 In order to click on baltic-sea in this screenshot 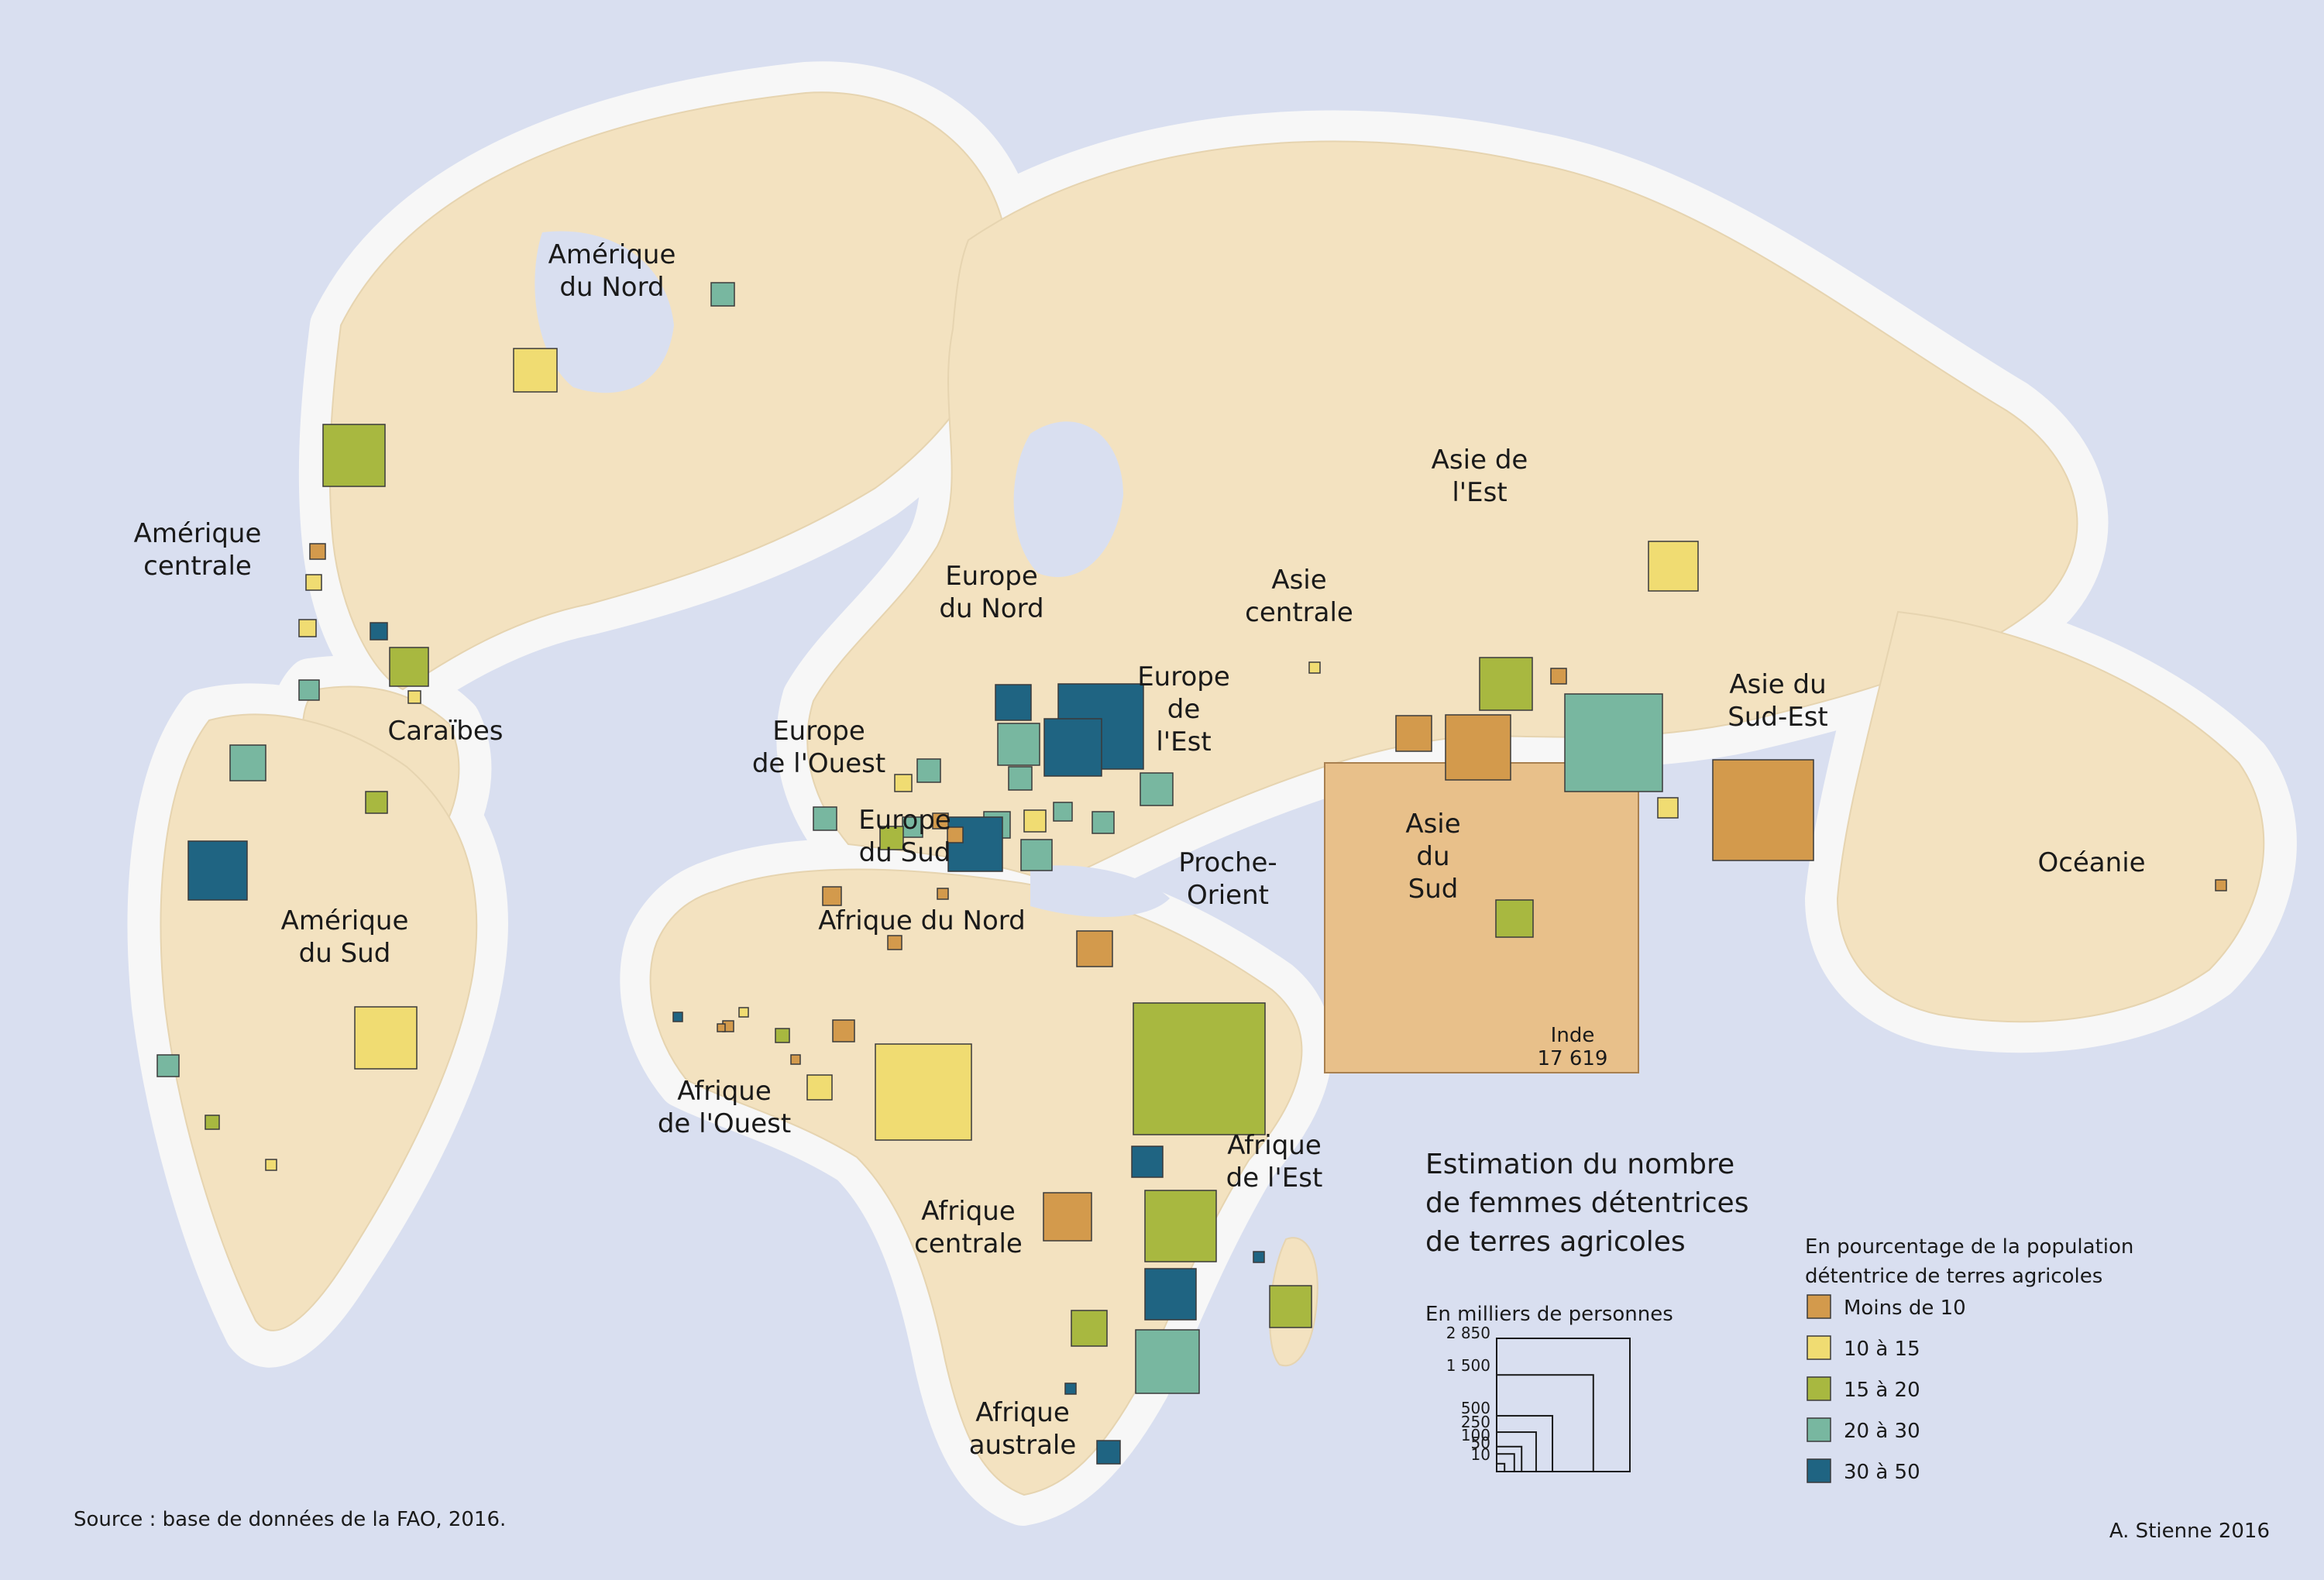, I will do `click(1068, 500)`.